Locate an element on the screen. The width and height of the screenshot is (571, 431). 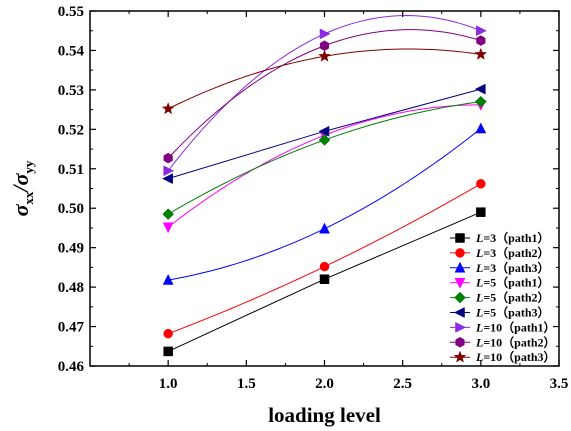
legend-item: L=3（path3） is located at coordinates (500, 267).